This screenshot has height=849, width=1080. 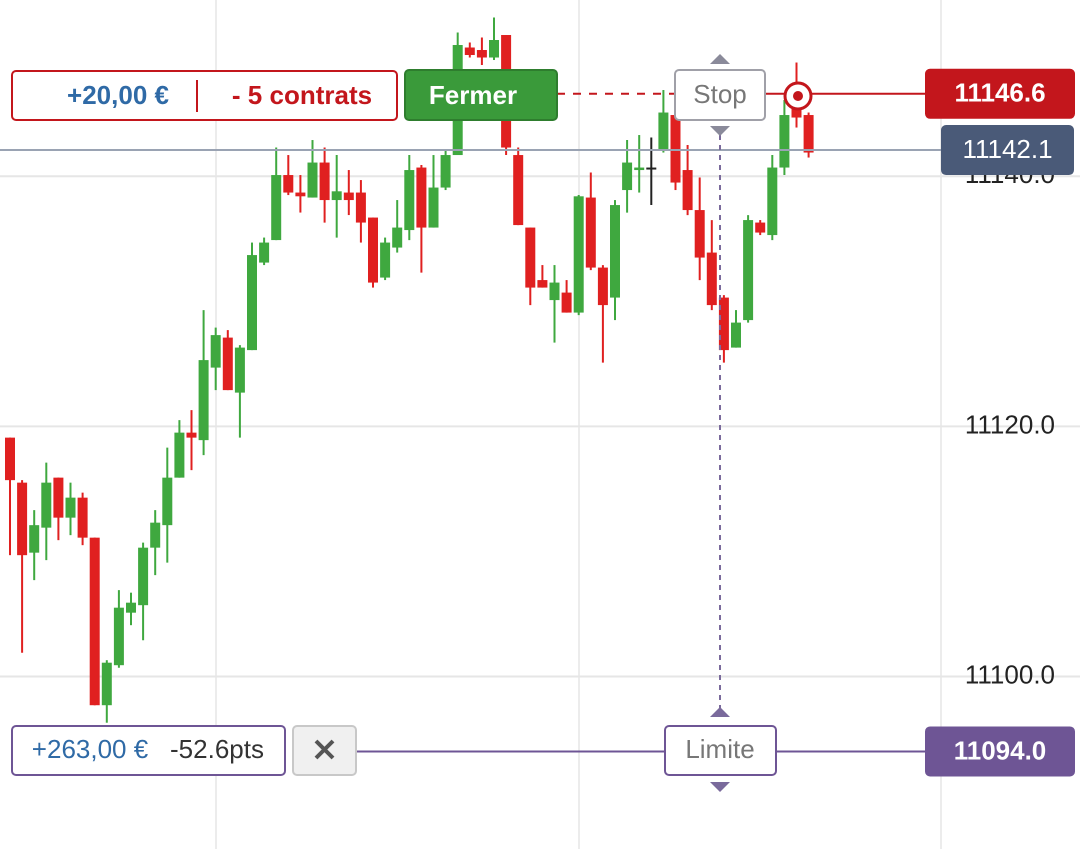 I want to click on close-button, so click(x=481, y=95).